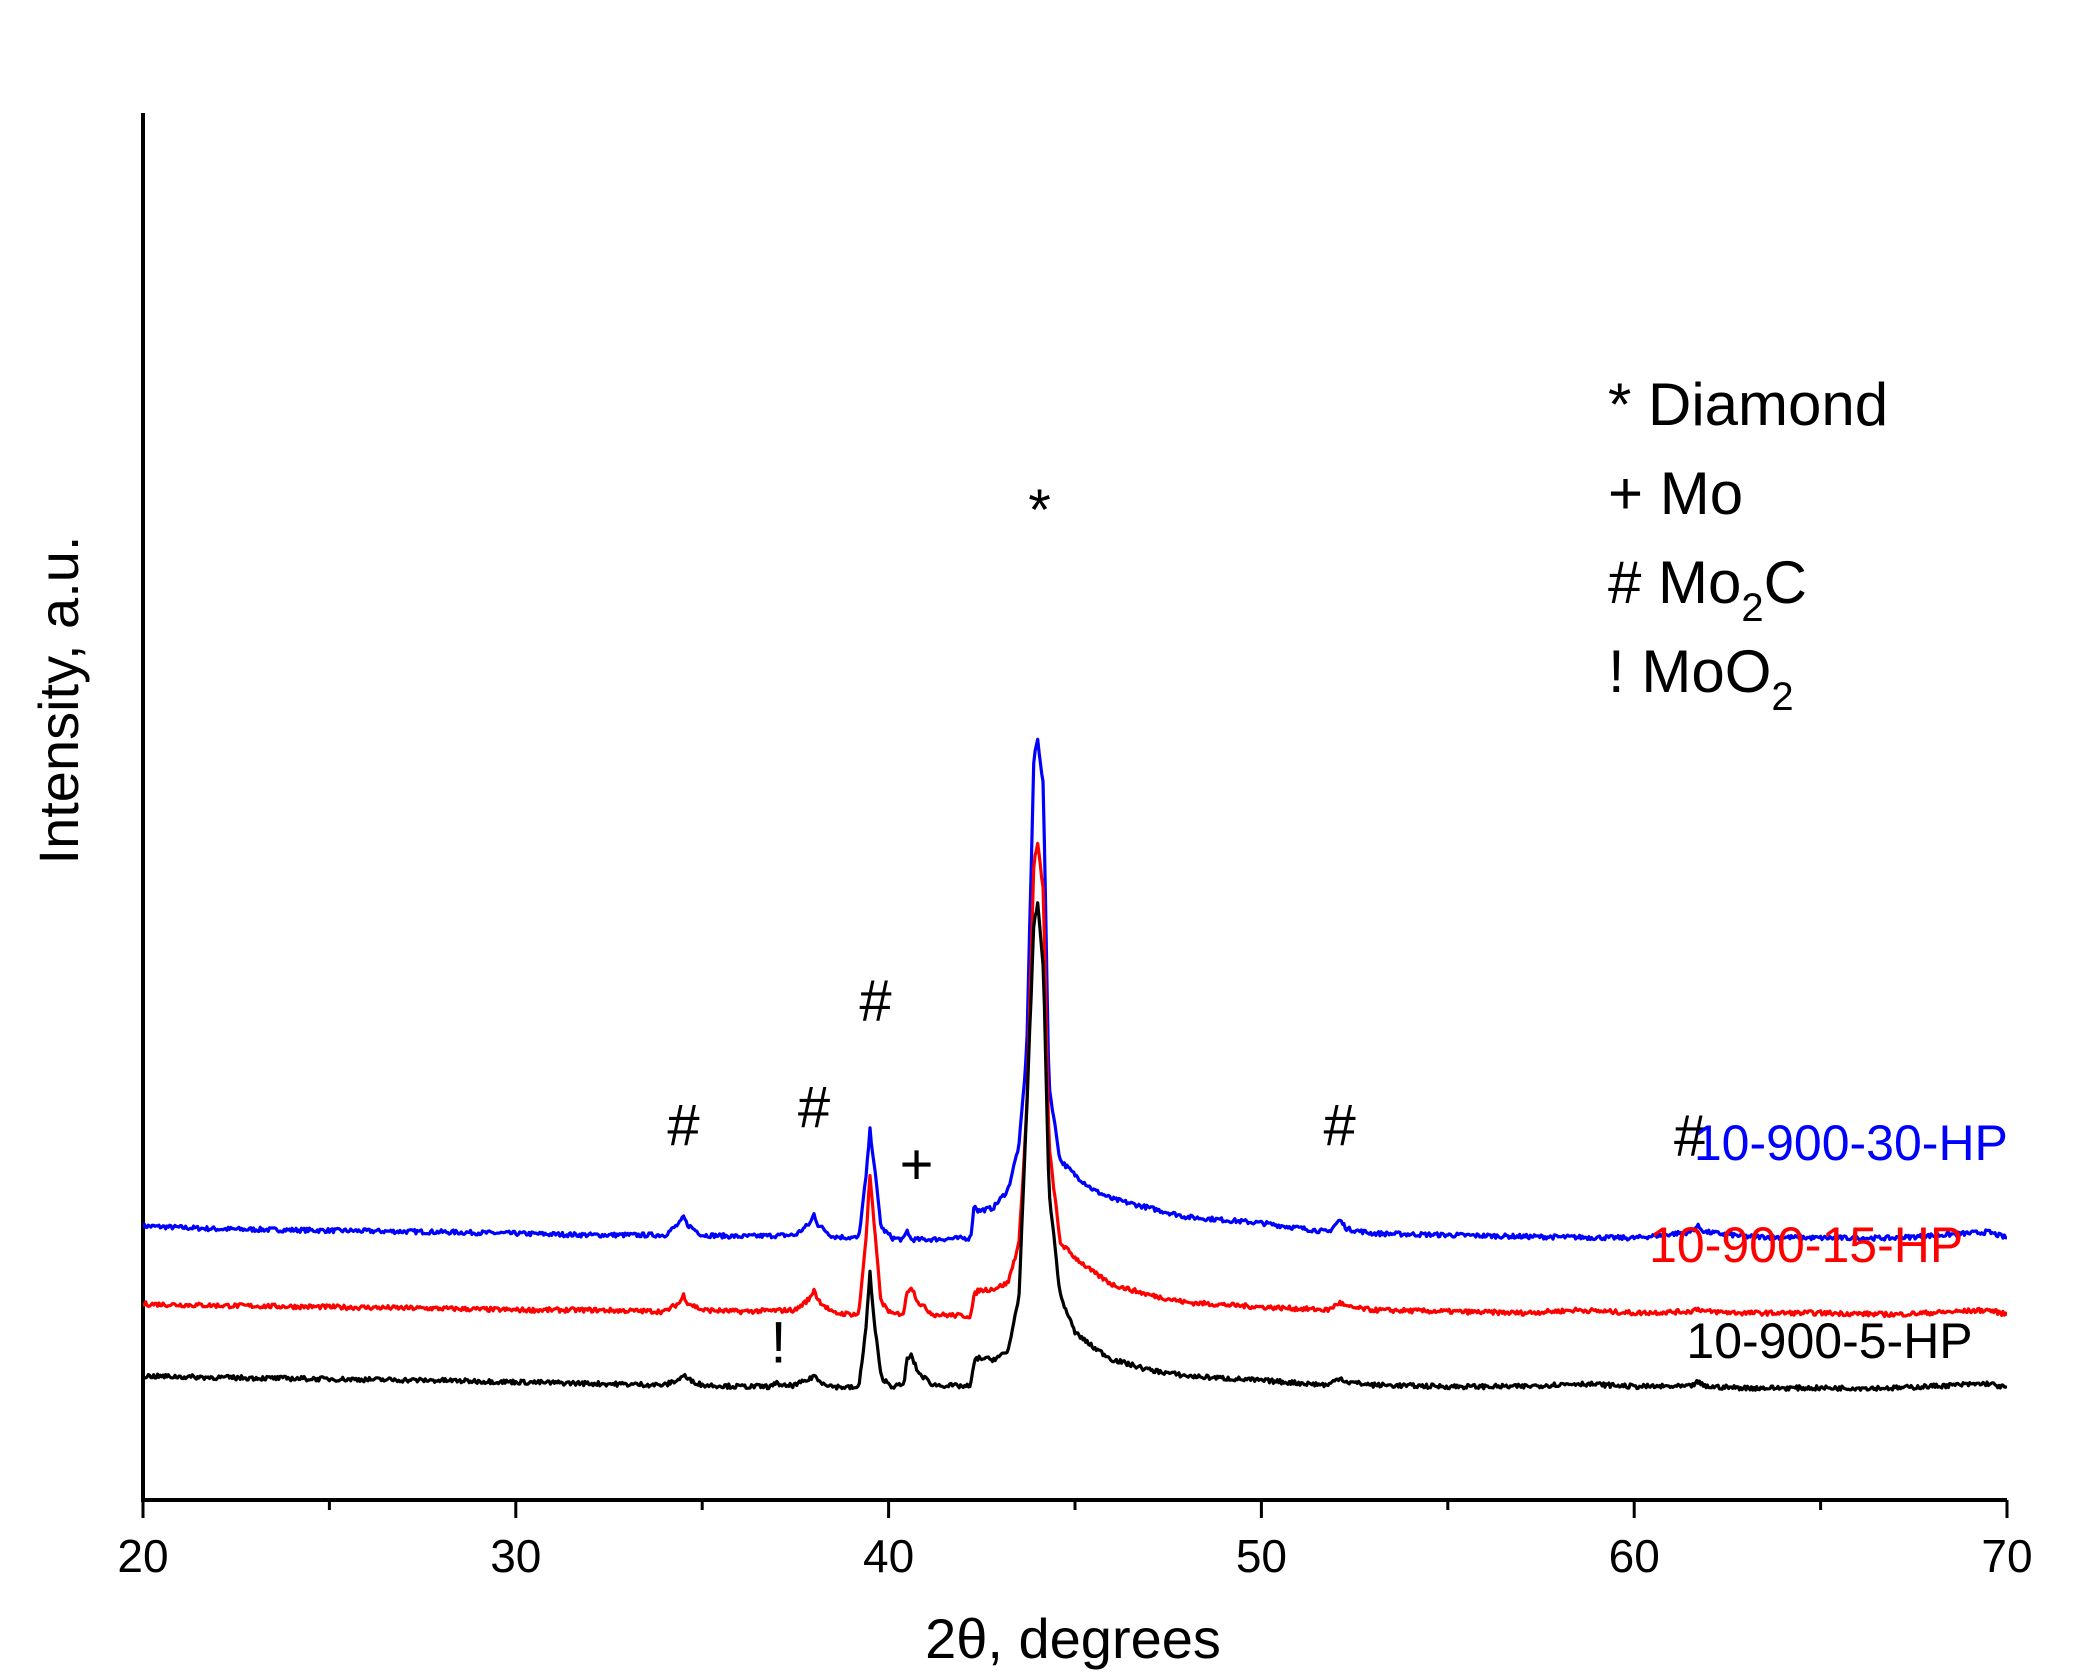 This screenshot has width=2091, height=1680. What do you see at coordinates (1634, 1556) in the screenshot?
I see `x-tick-label: 60` at bounding box center [1634, 1556].